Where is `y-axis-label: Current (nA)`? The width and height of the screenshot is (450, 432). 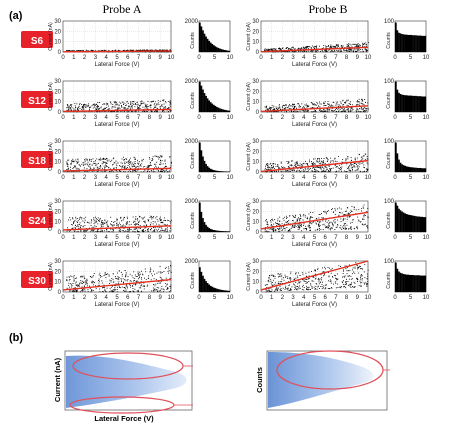 y-axis-label: Current (nA) is located at coordinates (51, 216).